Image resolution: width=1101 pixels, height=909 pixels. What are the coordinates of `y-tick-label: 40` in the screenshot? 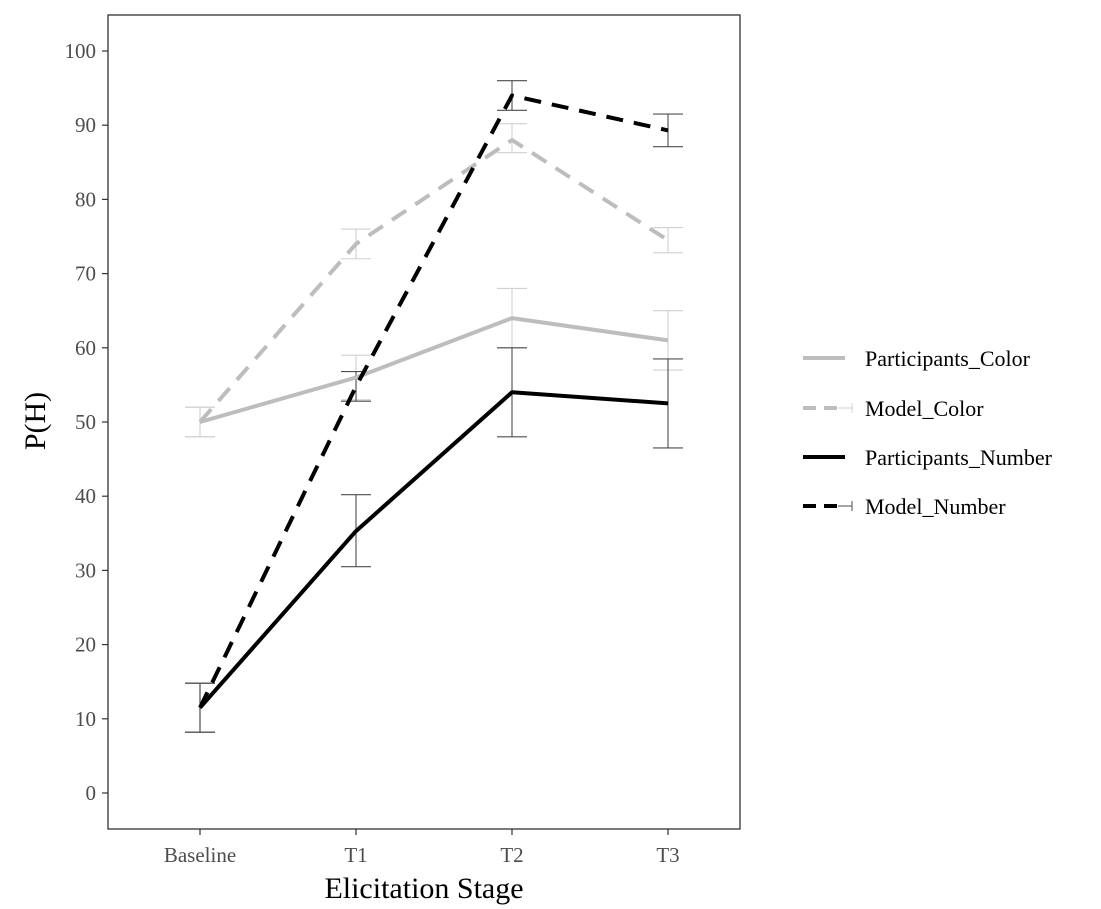 It's located at (85, 496).